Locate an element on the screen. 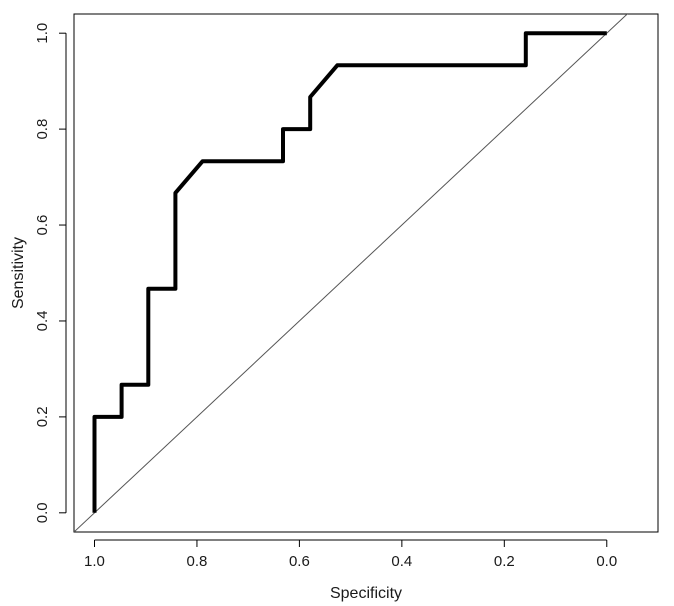  y-tick-label: 0.6 is located at coordinates (42, 225).